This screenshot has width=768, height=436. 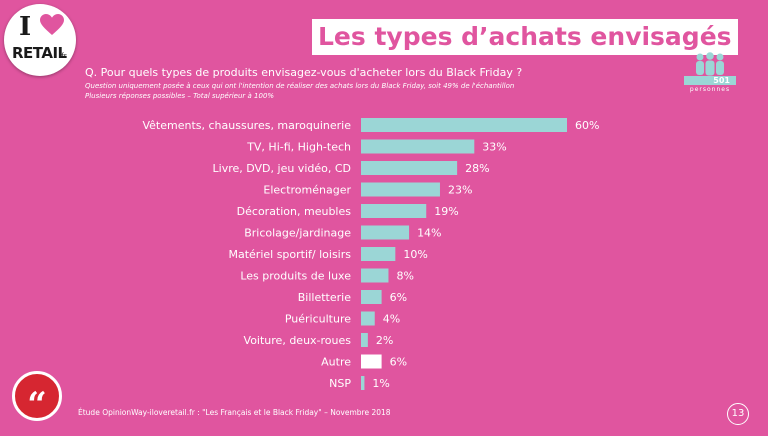 I want to click on quotation-mark-icon: “, so click(x=37, y=398).